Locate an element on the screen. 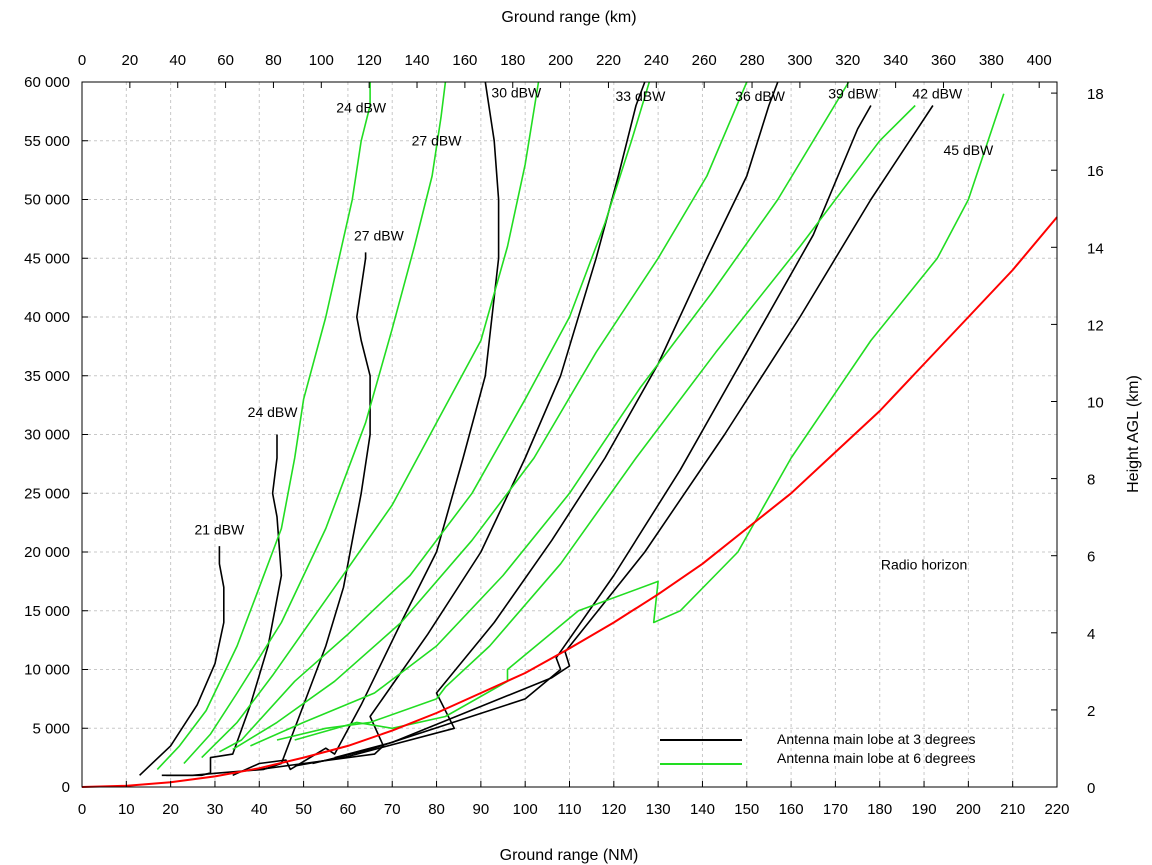  x2-axis-title: Ground range (km) is located at coordinates (568, 17).